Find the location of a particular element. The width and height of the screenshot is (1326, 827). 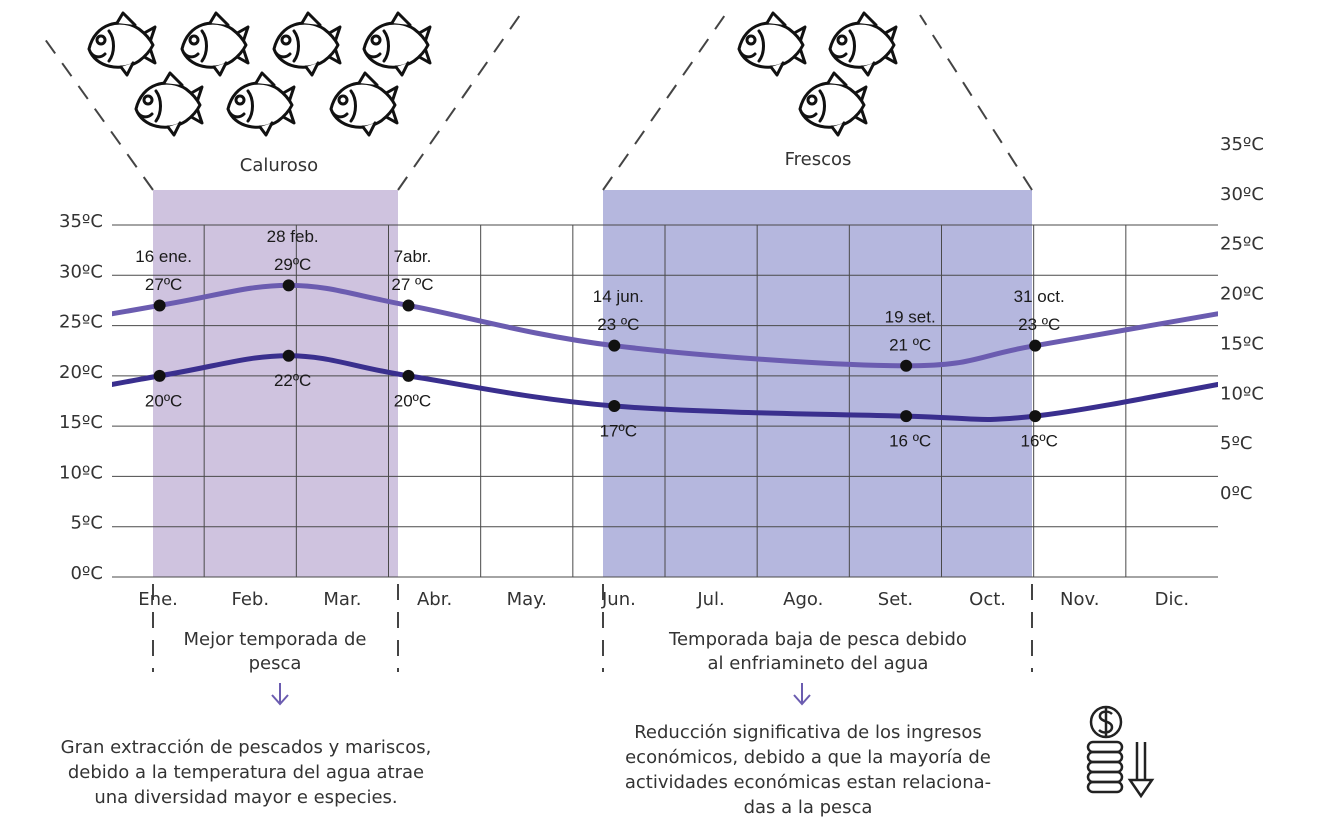

x-tick-label: Jul. is located at coordinates (710, 599).